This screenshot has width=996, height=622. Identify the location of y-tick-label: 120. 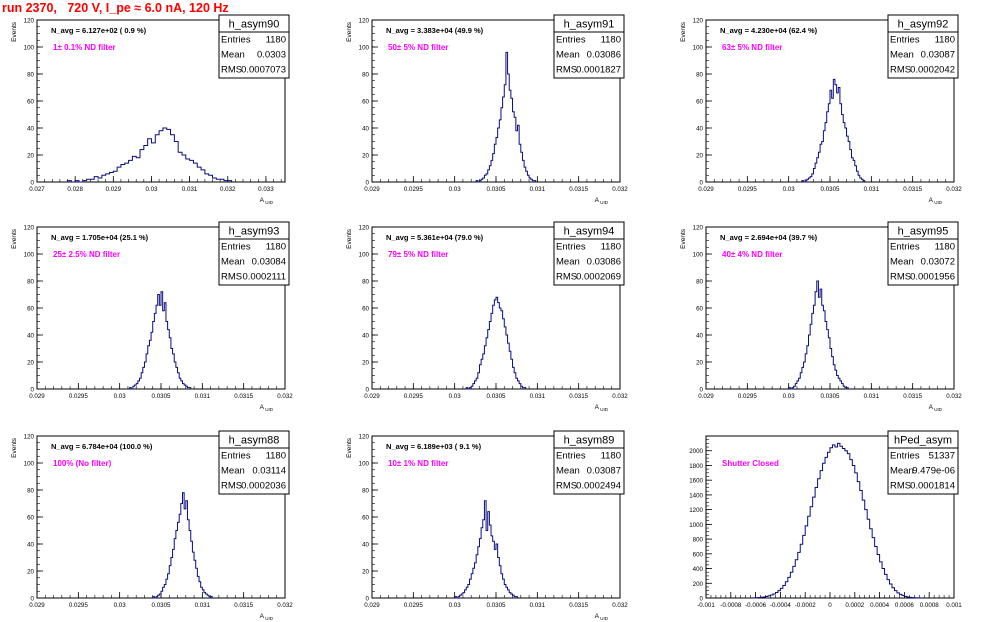
(698, 228).